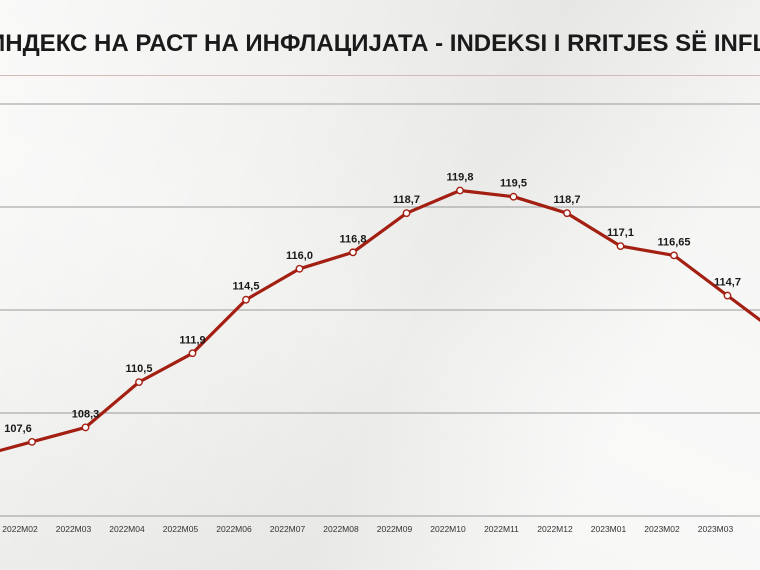  What do you see at coordinates (662, 529) in the screenshot?
I see `x-tick-label: 2023M02` at bounding box center [662, 529].